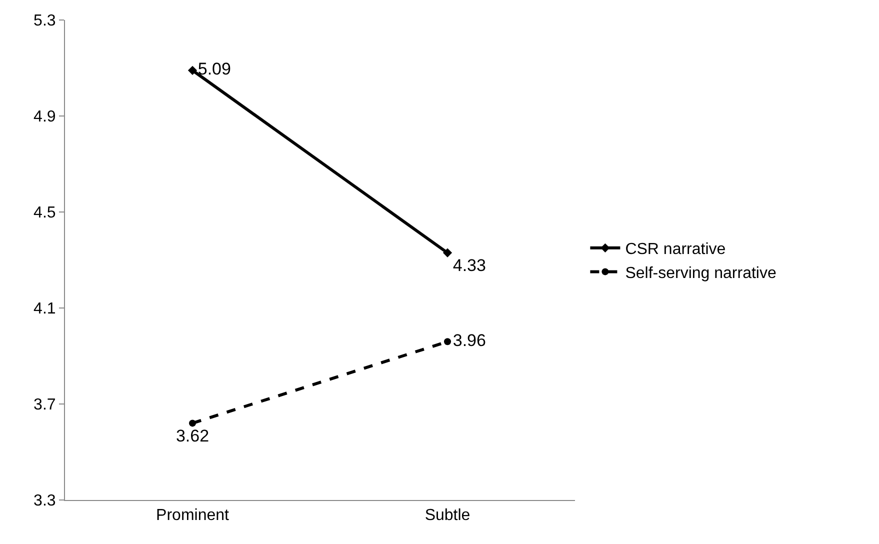  What do you see at coordinates (447, 515) in the screenshot?
I see `x-tick-label: Subtle` at bounding box center [447, 515].